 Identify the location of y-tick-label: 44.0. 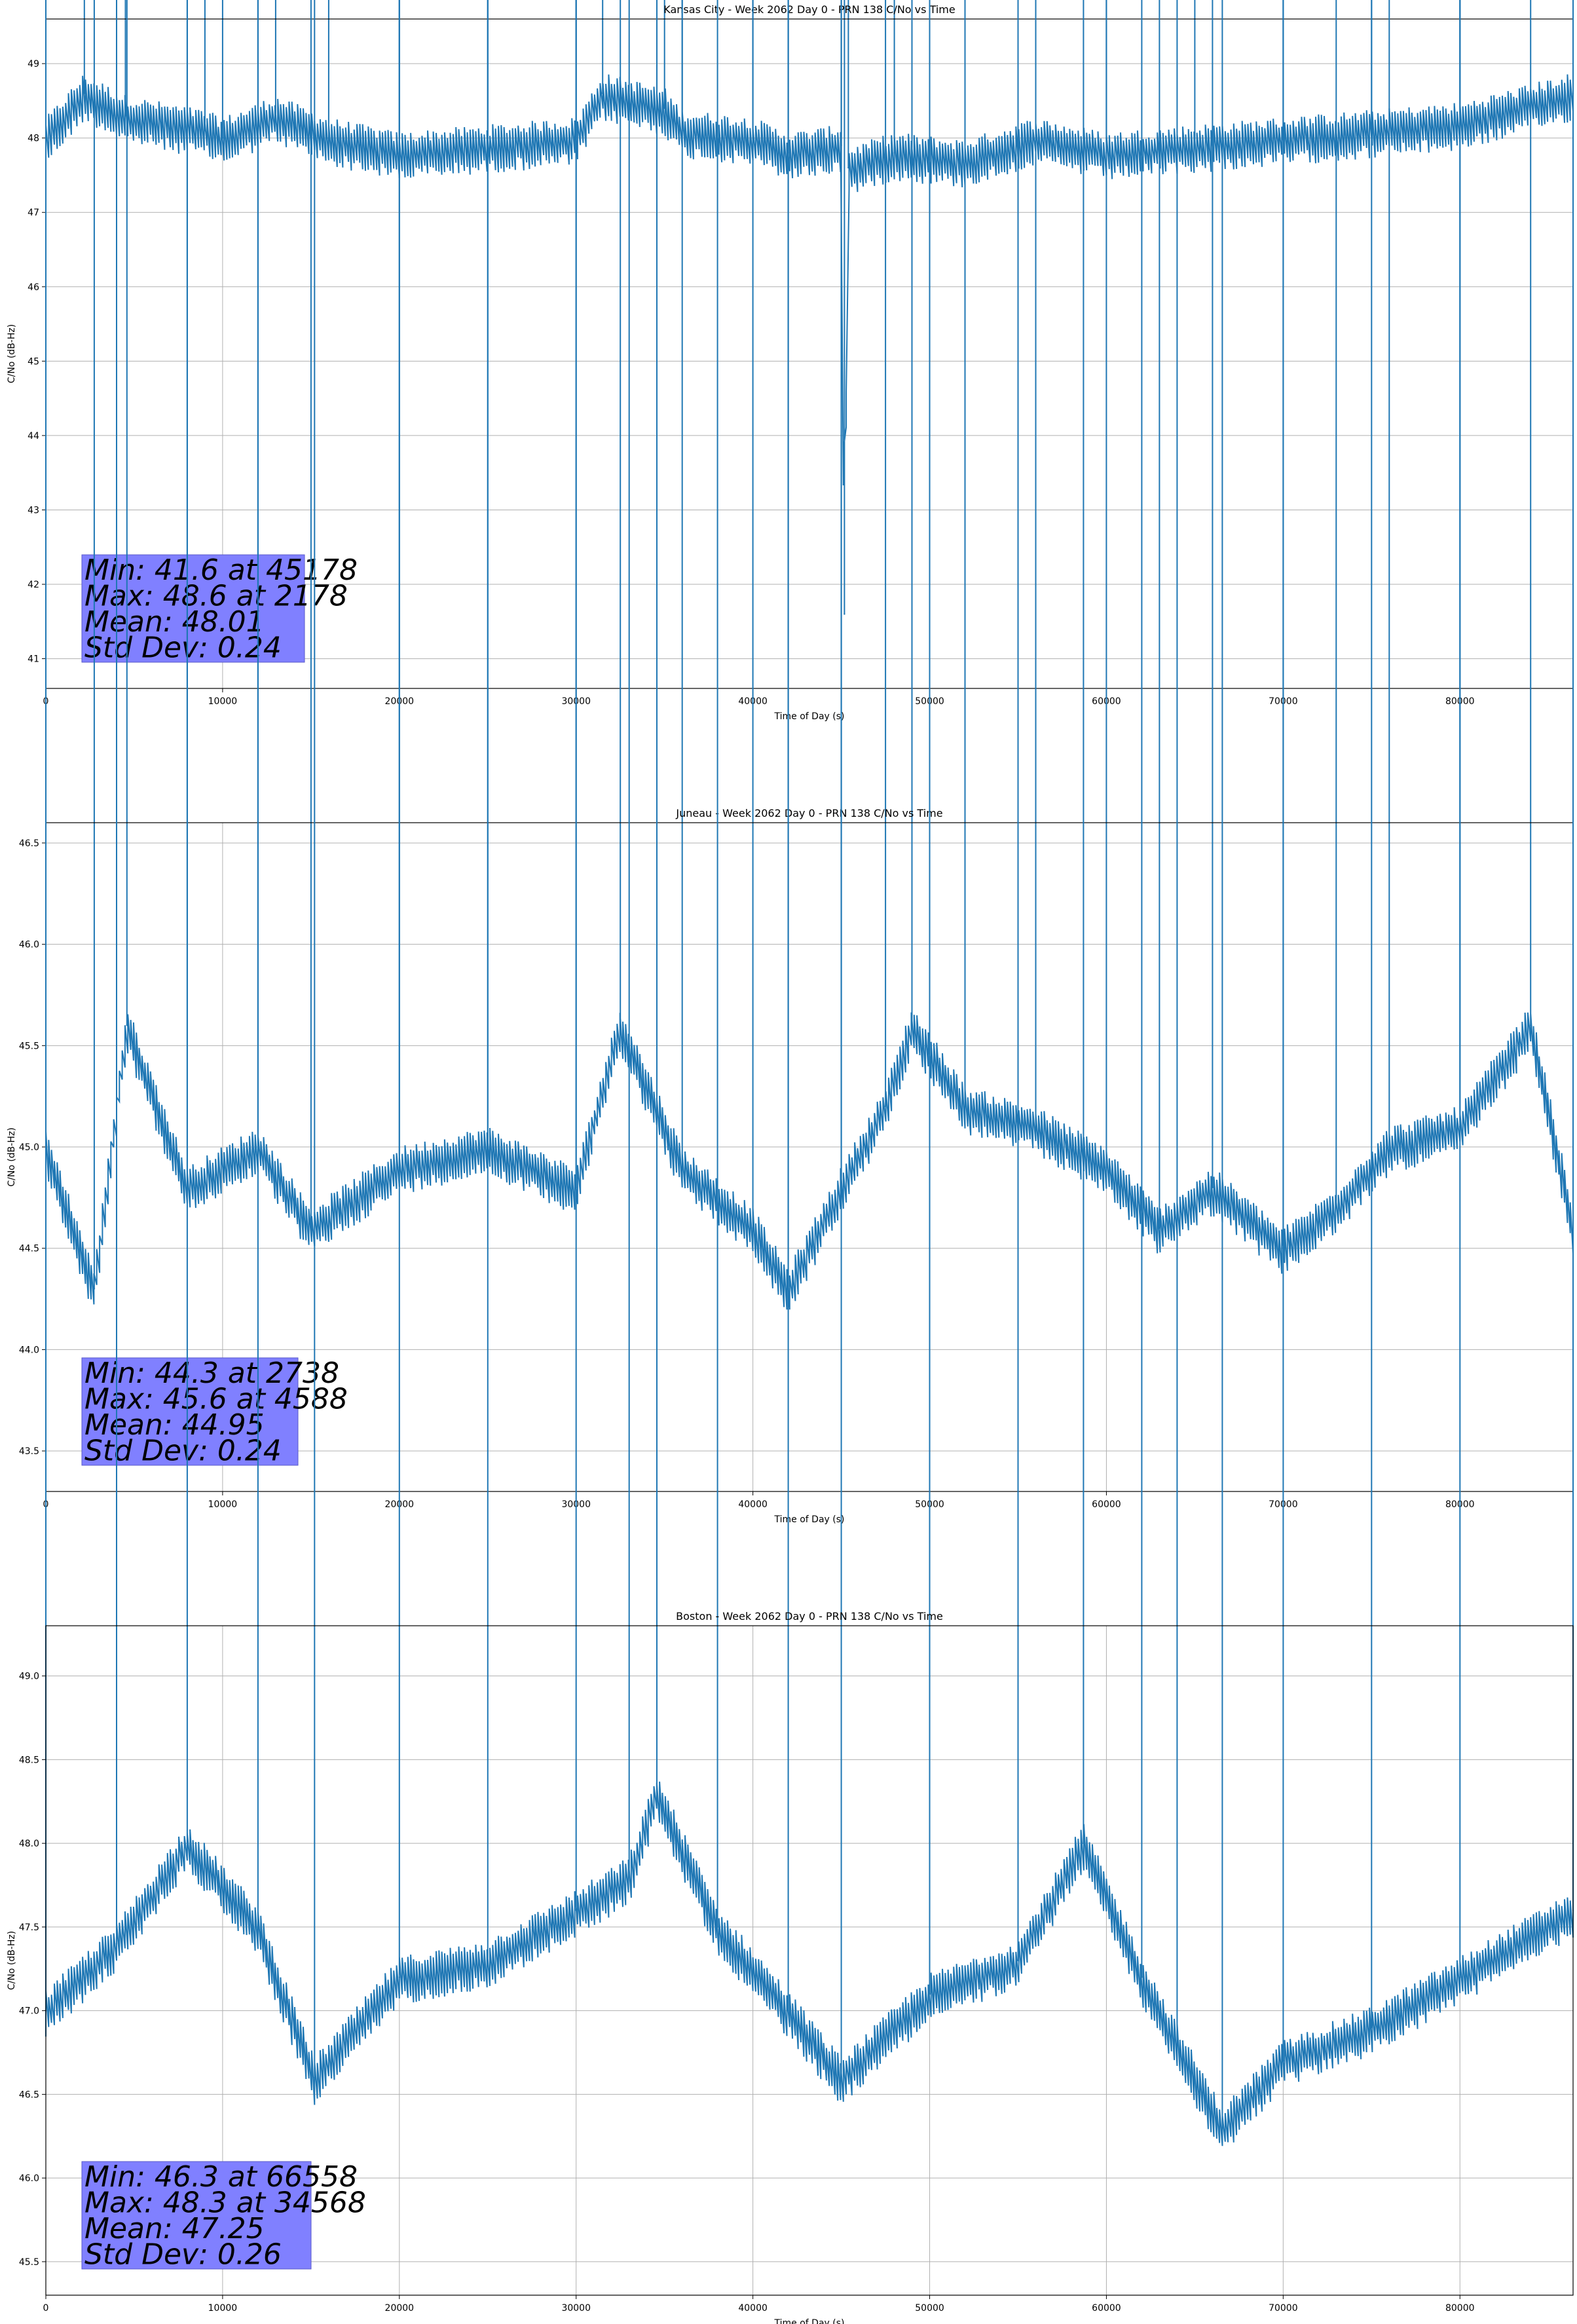
(29, 1350).